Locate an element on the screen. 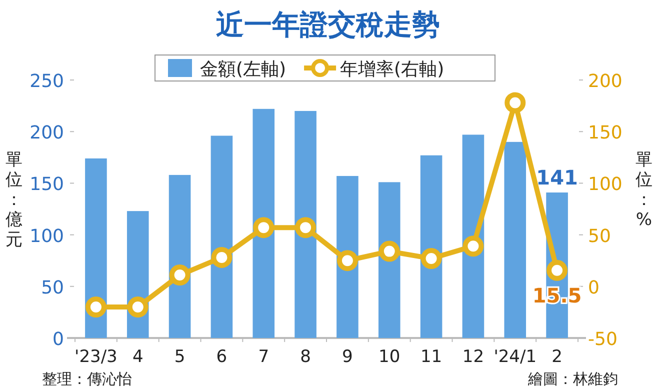 The image size is (656, 391). y-tick-label: 150 is located at coordinates (47, 185).